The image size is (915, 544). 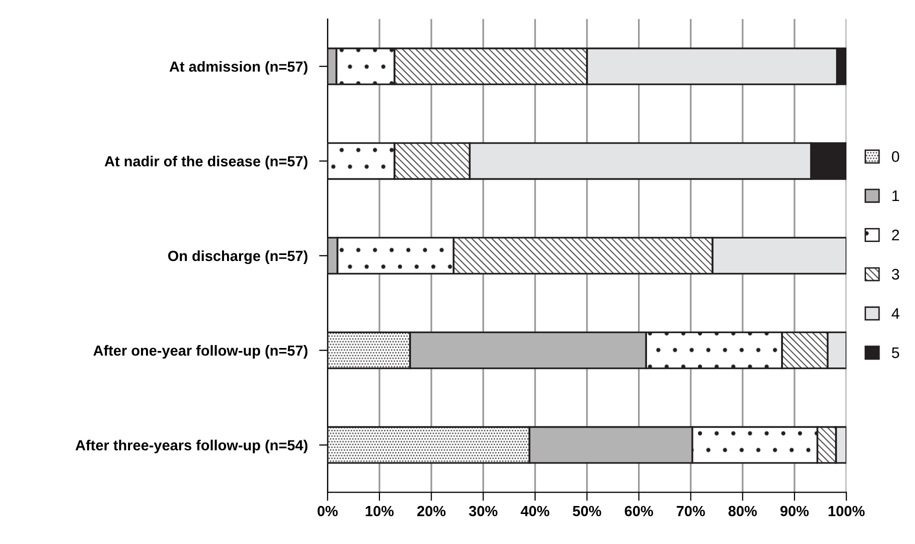 What do you see at coordinates (896, 196) in the screenshot?
I see `legend-label: 1` at bounding box center [896, 196].